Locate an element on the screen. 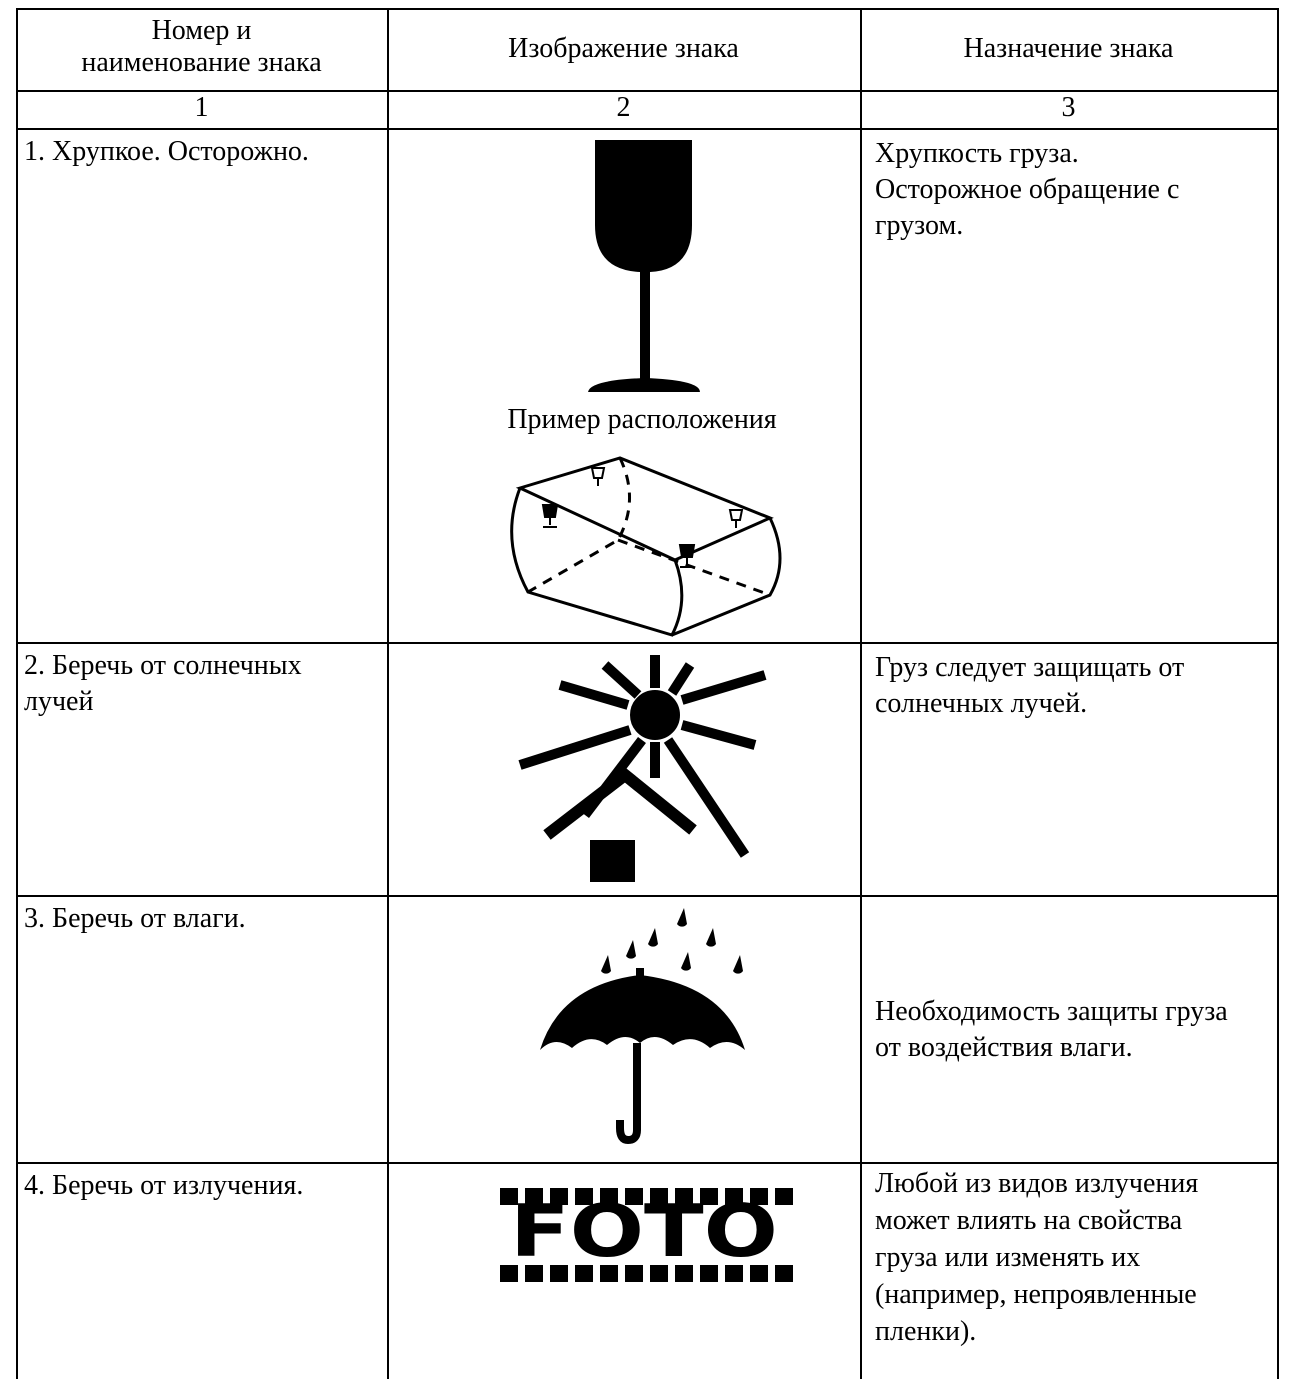 This screenshot has height=1379, width=1292. sign-purpose: Необходимость защиты груза is located at coordinates (1051, 1011).